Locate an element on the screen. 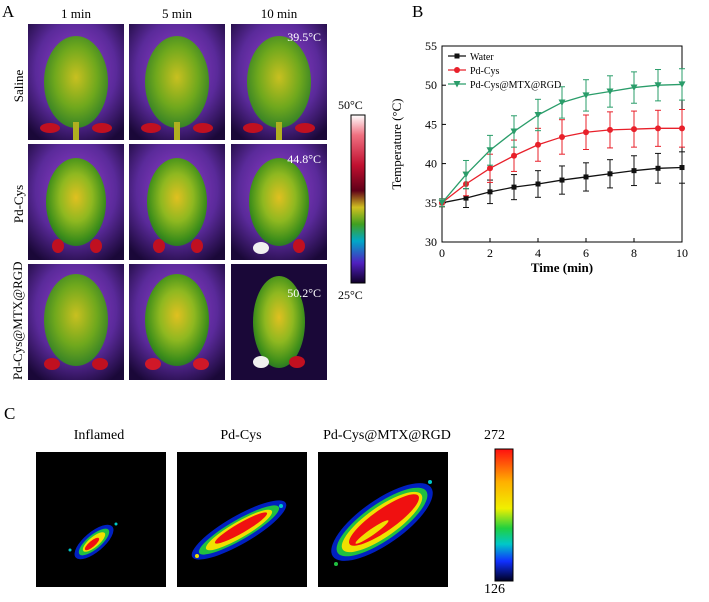 The image size is (709, 602). temperature-readout-pd-cys: 44.8°C is located at coordinates (304, 159).